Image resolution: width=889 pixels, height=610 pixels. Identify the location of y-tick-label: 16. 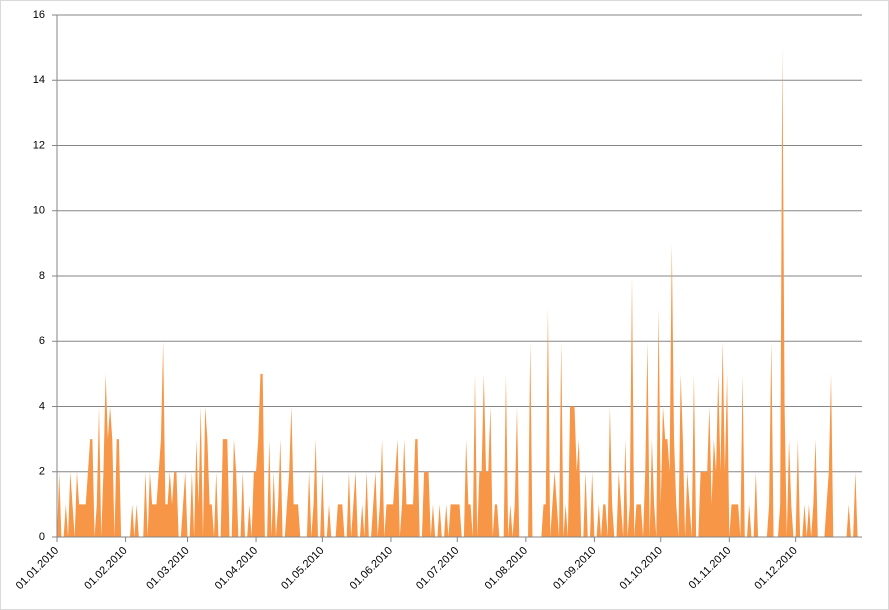
(39, 15).